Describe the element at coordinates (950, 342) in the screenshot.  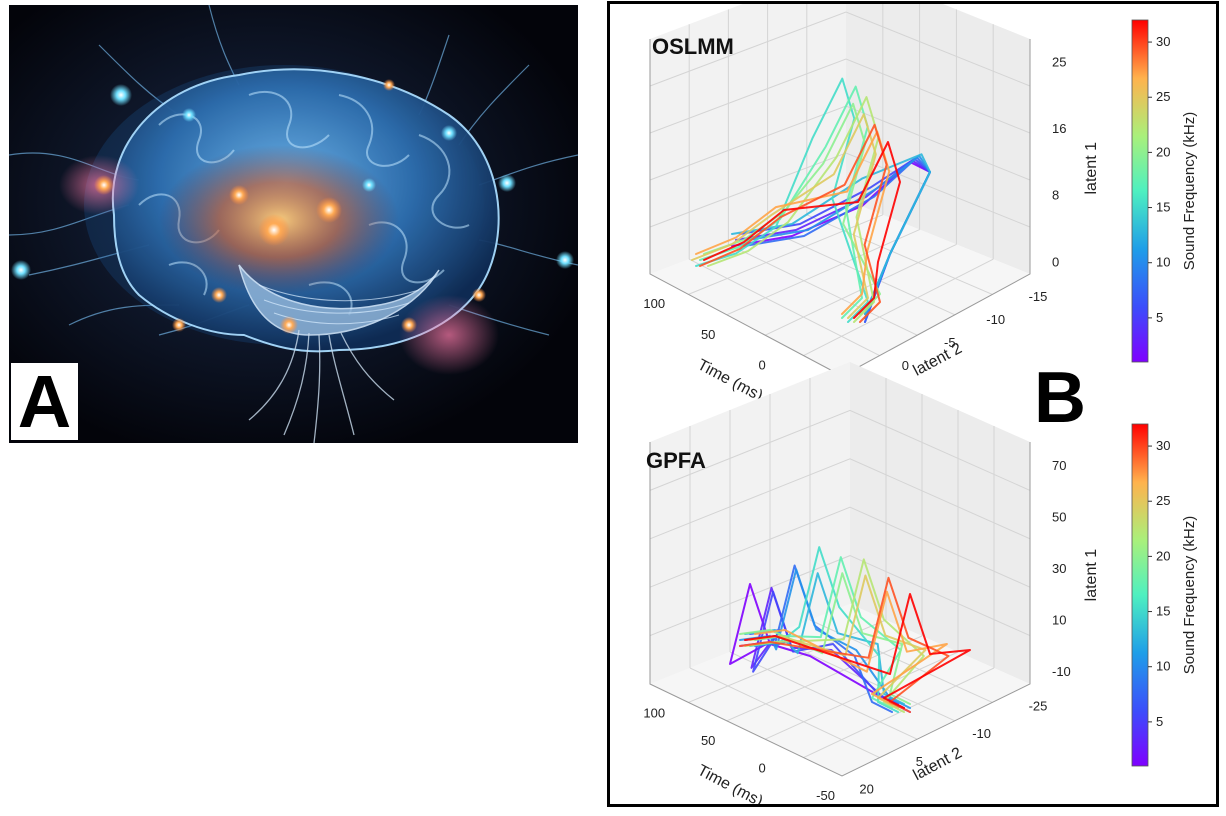
I see `y-tick-label: -5` at that location.